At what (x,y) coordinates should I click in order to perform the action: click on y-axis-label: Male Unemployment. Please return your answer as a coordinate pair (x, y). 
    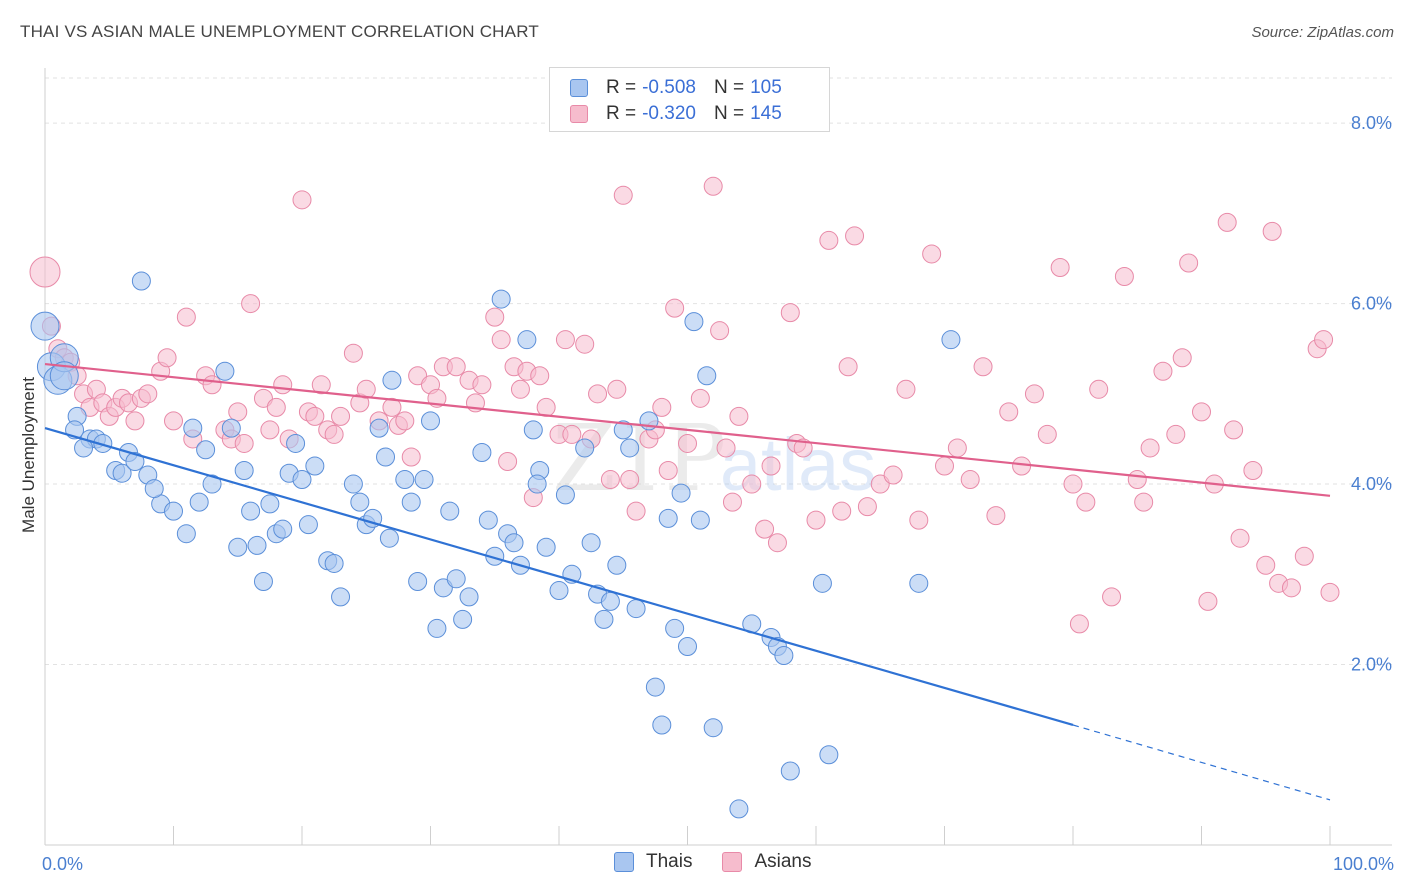
    Looking at the image, I should click on (28, 455).